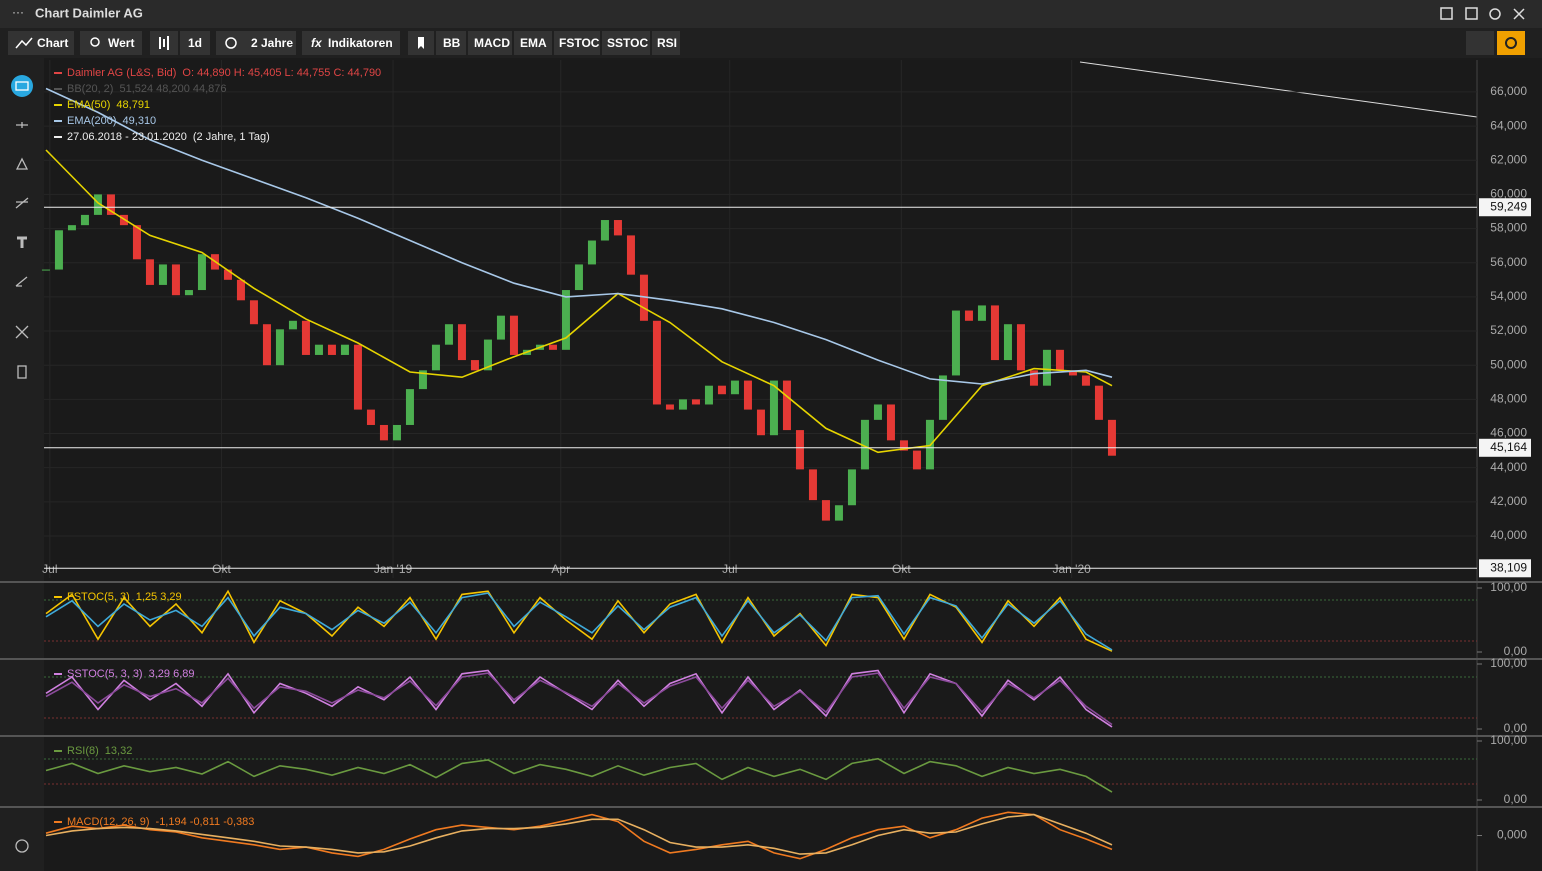  What do you see at coordinates (1508, 501) in the screenshot?
I see `y-tick-label: 42,000` at bounding box center [1508, 501].